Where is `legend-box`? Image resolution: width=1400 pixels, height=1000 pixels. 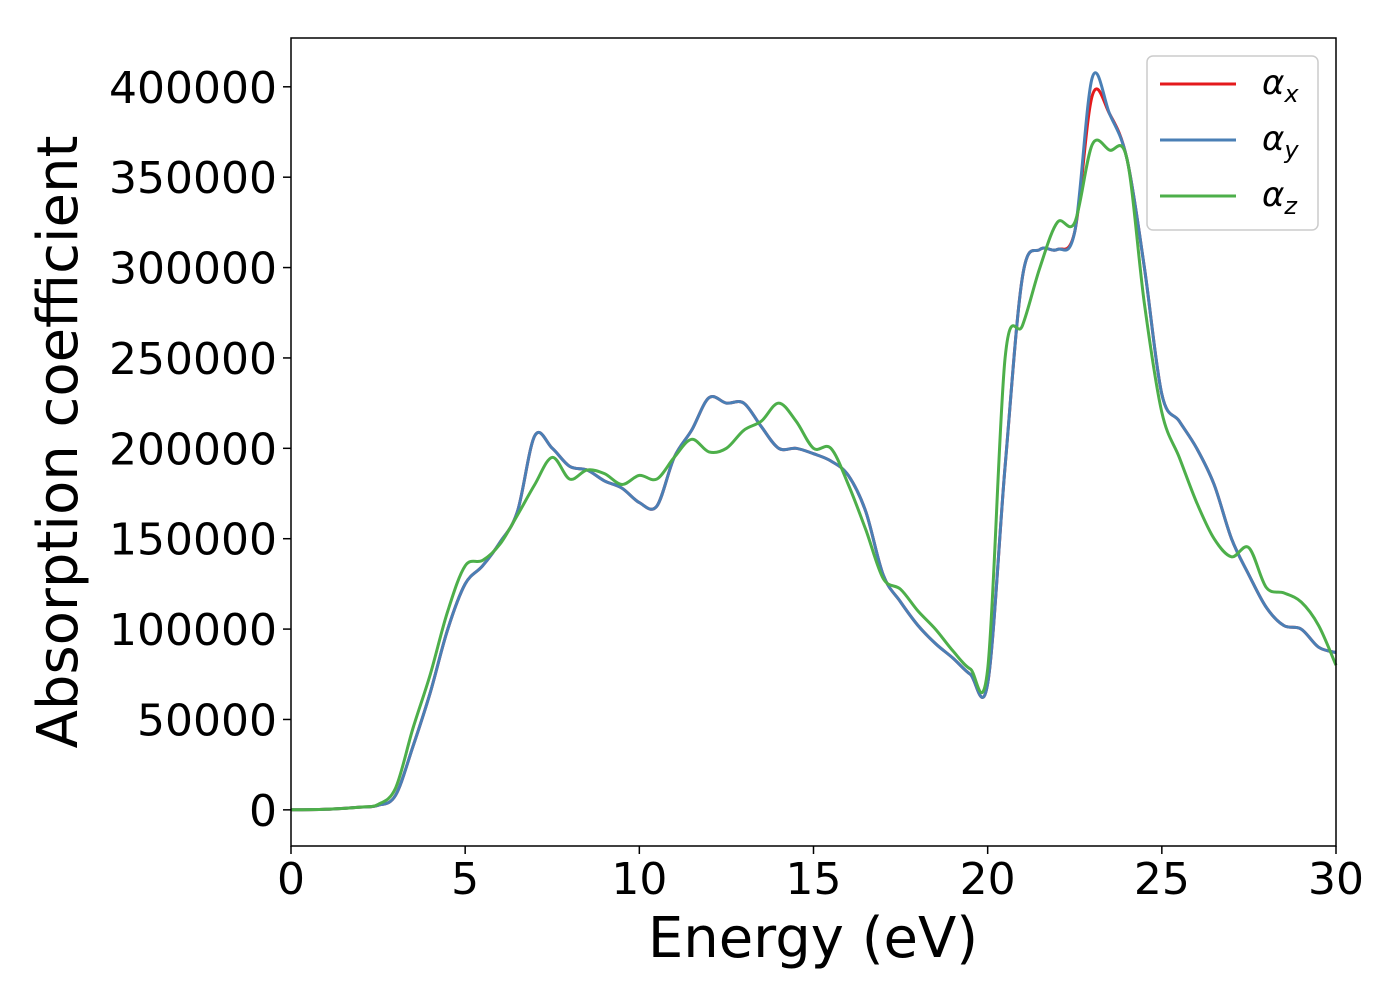
legend-box is located at coordinates (1232, 143).